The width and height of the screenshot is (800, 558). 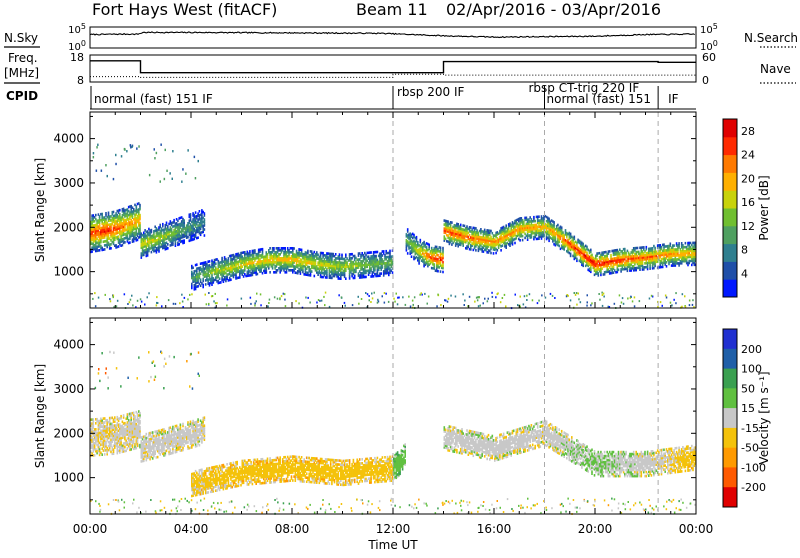 What do you see at coordinates (77, 29) in the screenshot?
I see `noise-left-tick: 105` at bounding box center [77, 29].